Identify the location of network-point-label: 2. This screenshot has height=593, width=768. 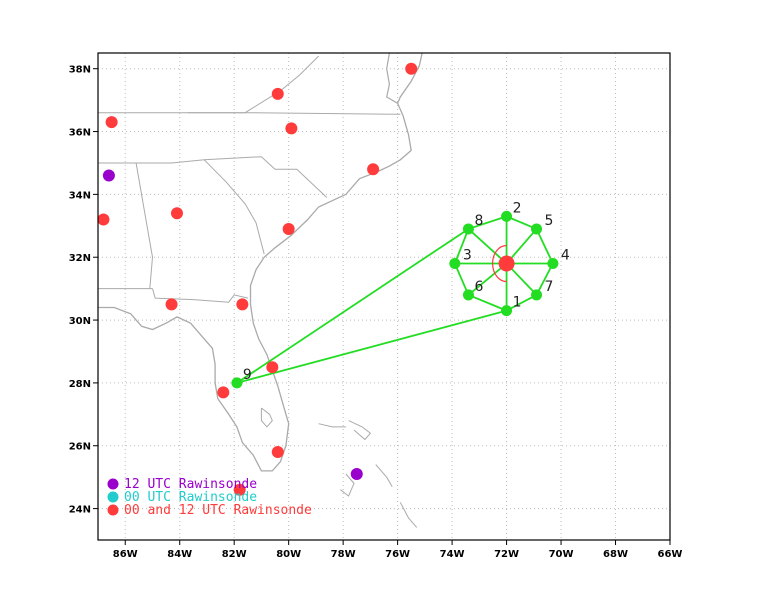
(517, 208).